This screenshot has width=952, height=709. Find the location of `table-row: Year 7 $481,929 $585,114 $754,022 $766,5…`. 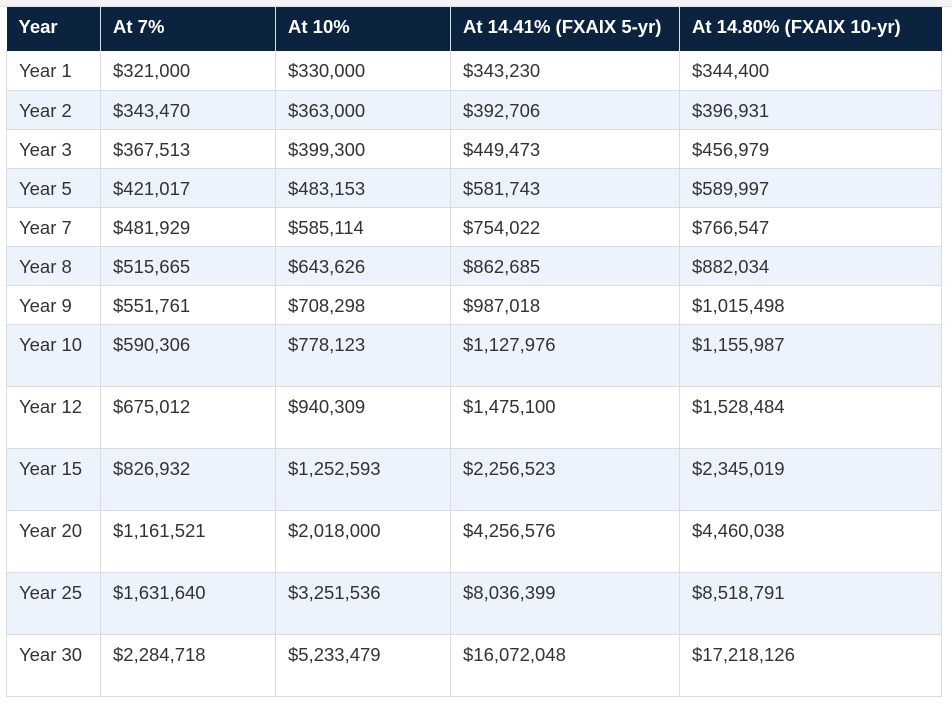

table-row: Year 7 $481,929 $585,114 $754,022 $766,5… is located at coordinates (474, 227).